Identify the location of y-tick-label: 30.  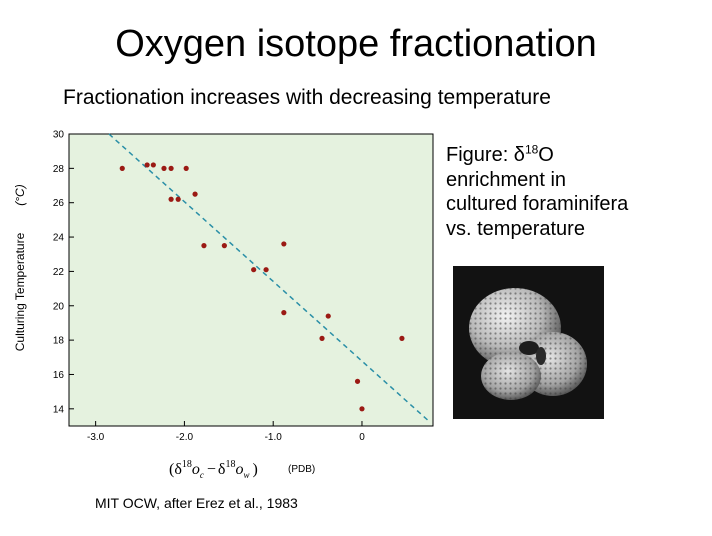
(59, 135).